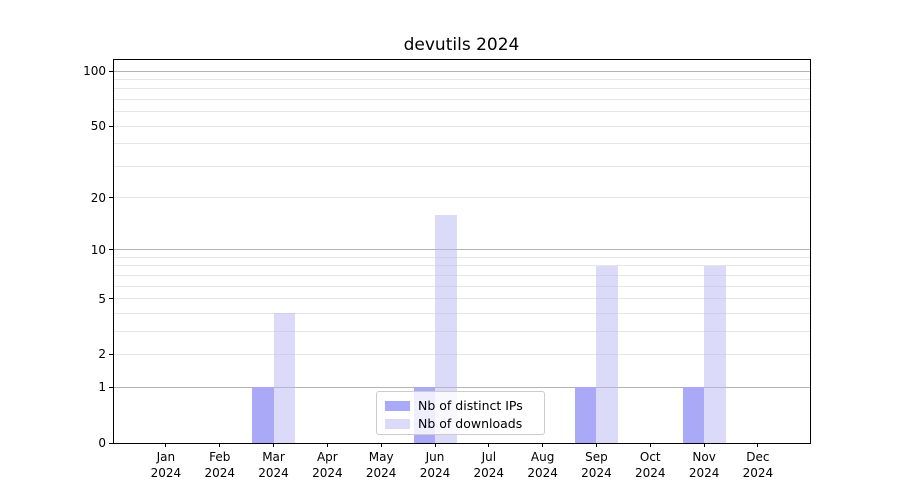 The width and height of the screenshot is (900, 500). I want to click on plot-spine-left, so click(113, 251).